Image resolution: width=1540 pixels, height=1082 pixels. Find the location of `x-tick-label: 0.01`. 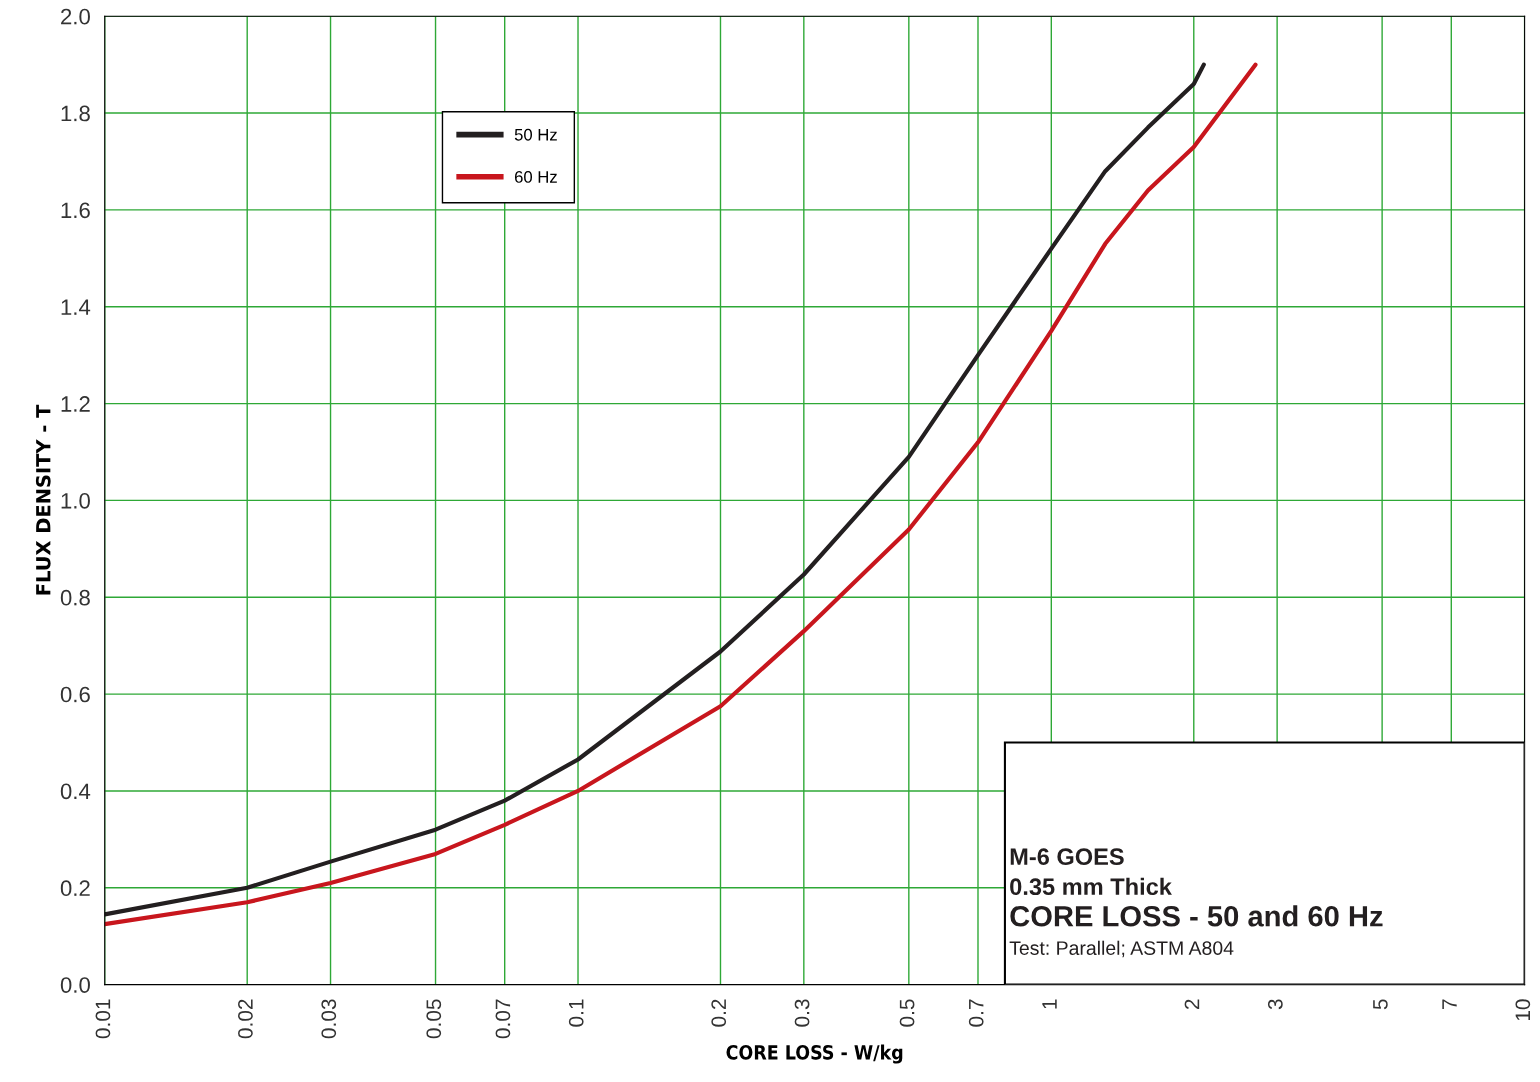

x-tick-label: 0.01 is located at coordinates (103, 1019).